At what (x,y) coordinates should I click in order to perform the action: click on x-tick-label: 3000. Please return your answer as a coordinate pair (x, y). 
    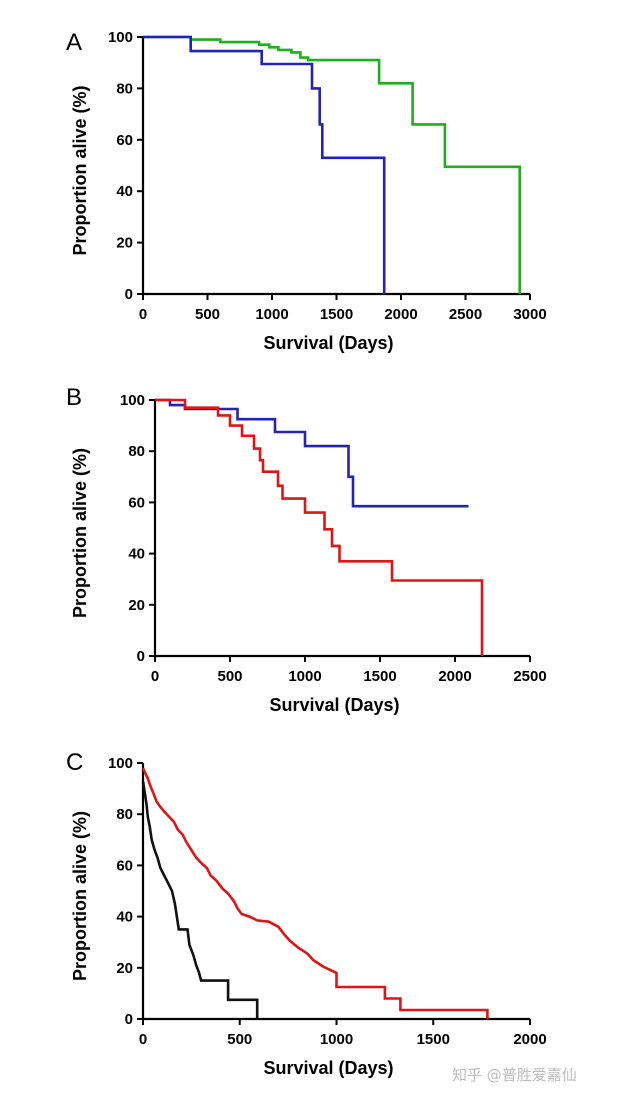
    Looking at the image, I should click on (529, 314).